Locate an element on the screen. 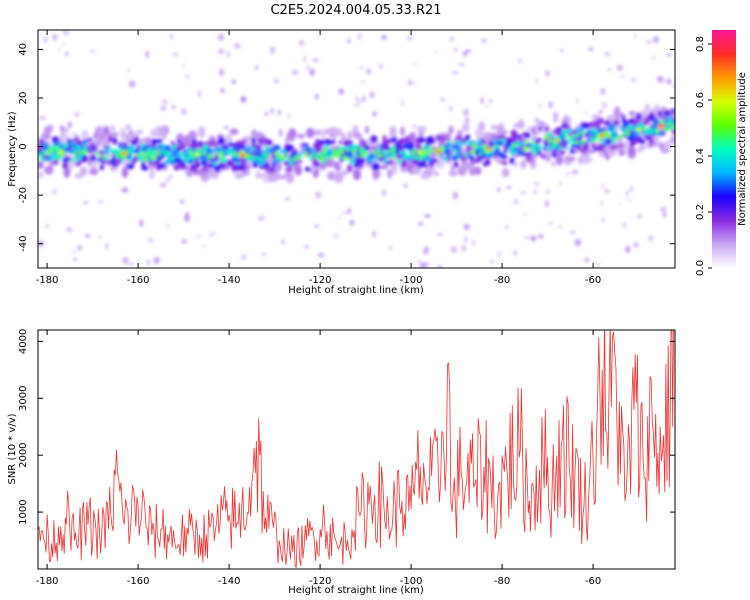  x-tick-label: -160 is located at coordinates (138, 581).